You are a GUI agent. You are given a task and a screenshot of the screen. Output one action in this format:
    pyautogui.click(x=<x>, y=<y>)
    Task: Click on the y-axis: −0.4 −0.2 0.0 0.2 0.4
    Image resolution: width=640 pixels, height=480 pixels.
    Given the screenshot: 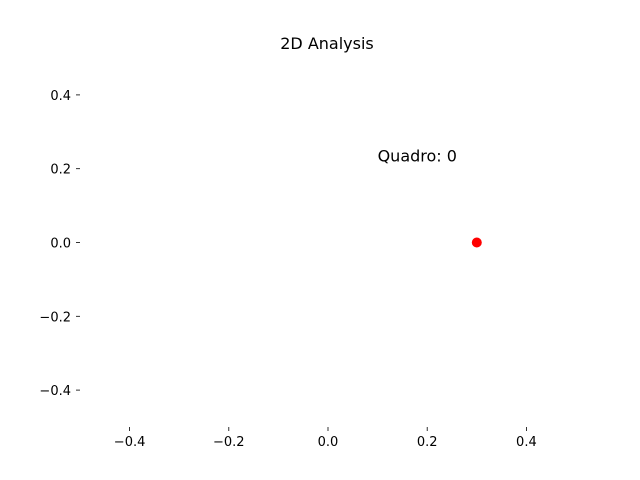 What is the action you would take?
    pyautogui.click(x=59, y=244)
    